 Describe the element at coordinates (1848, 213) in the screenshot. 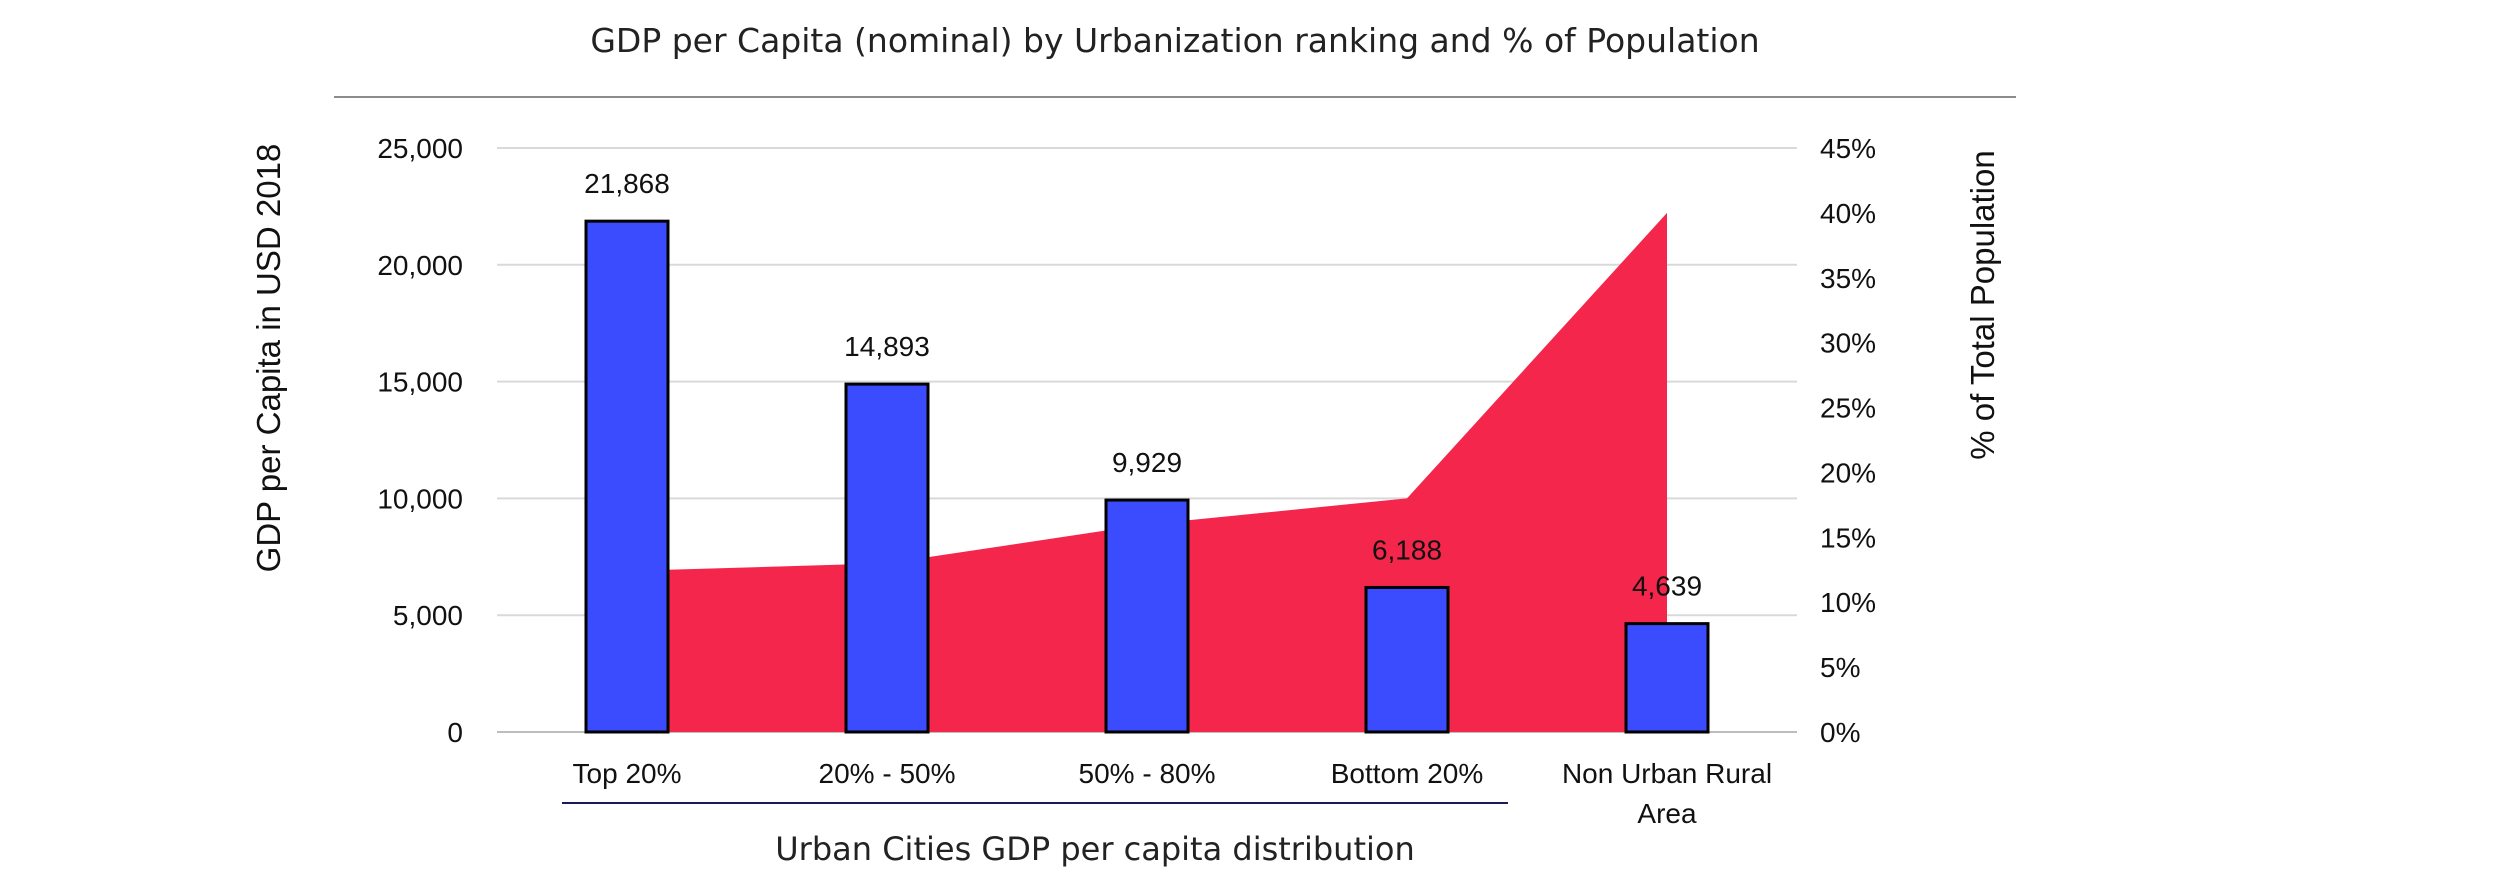

I see `y2-tick-label: 40%` at that location.